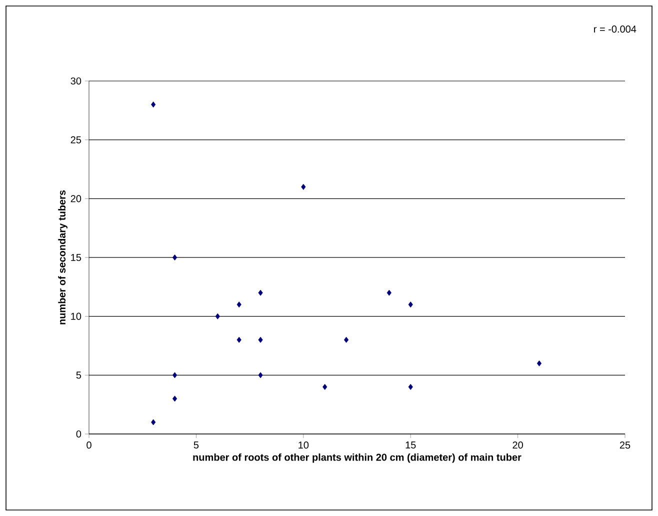 The image size is (658, 516). What do you see at coordinates (196, 445) in the screenshot?
I see `x-tick-label: 5` at bounding box center [196, 445].